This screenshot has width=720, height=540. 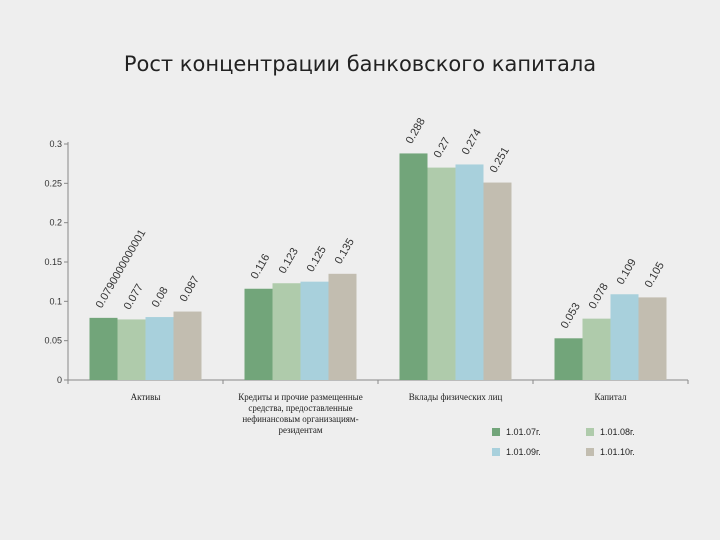 I want to click on data-label: 0.274, so click(x=472, y=142).